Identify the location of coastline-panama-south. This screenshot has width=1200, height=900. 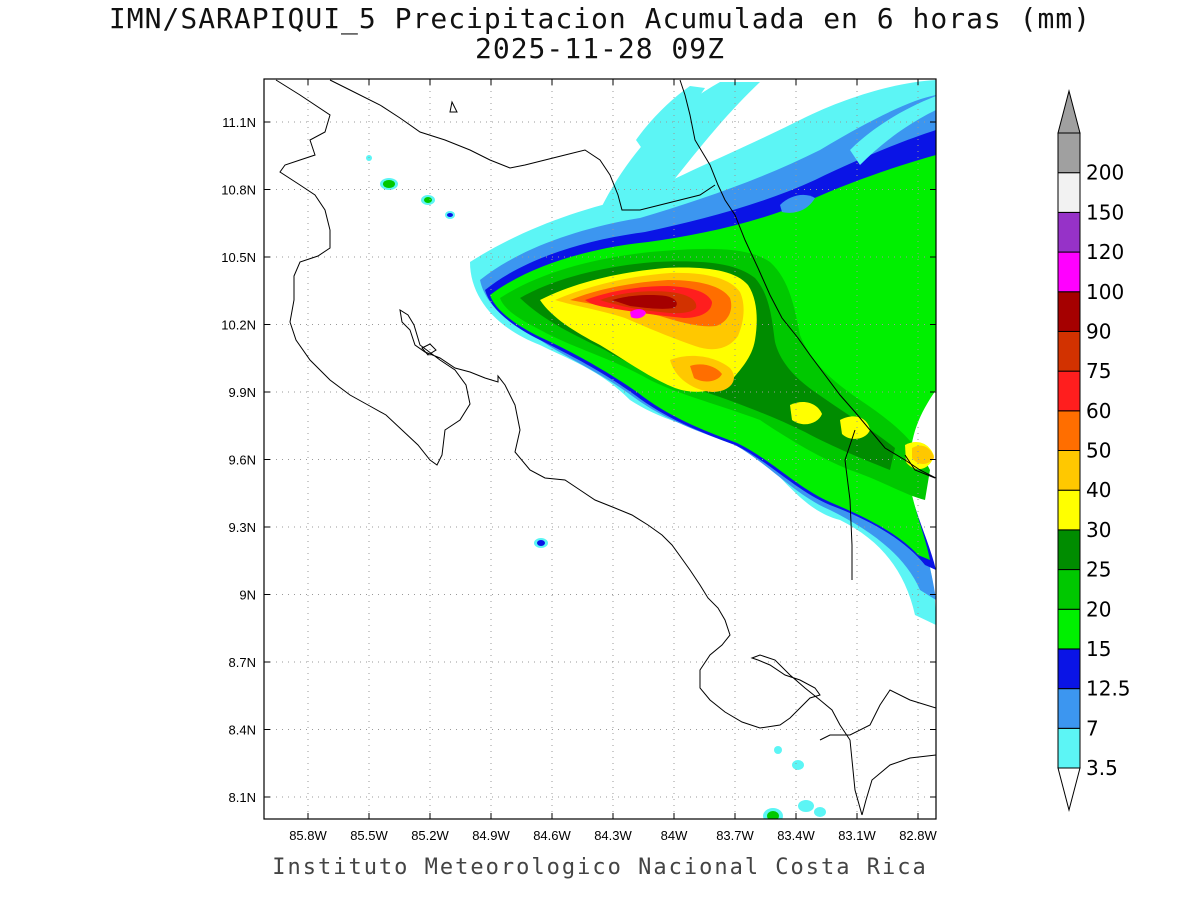
(877, 715).